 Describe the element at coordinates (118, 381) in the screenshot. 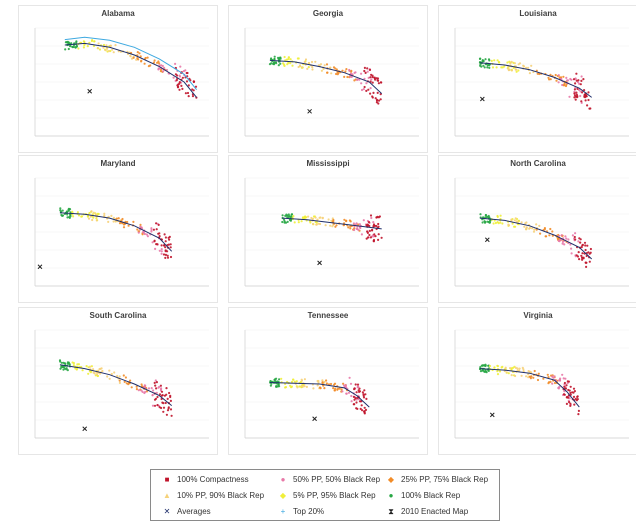

I see `chart-panel-south-carolina: South Carolina` at that location.